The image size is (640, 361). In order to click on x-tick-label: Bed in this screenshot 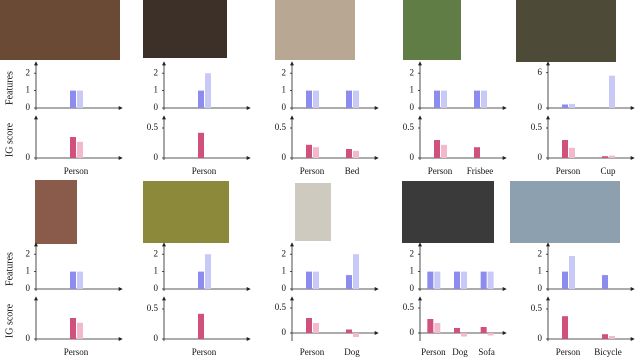, I will do `click(352, 171)`.